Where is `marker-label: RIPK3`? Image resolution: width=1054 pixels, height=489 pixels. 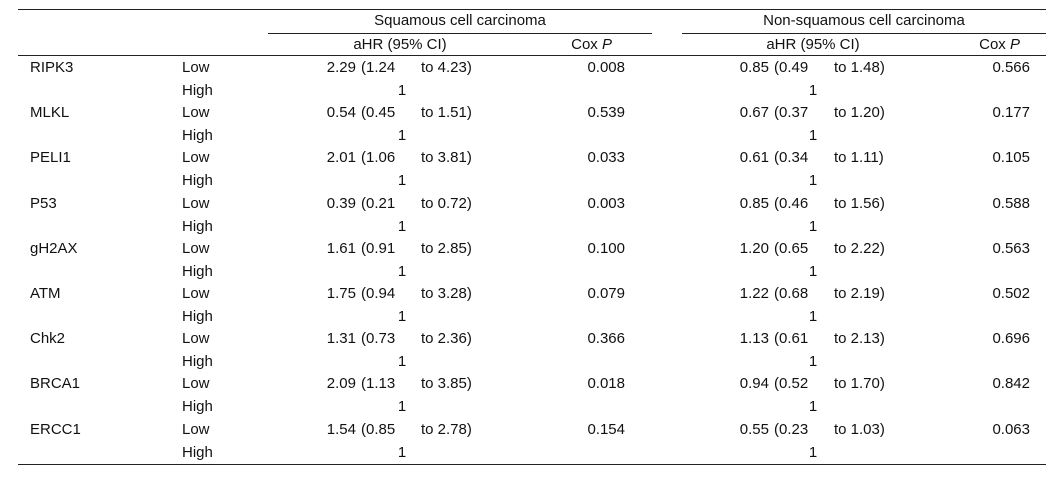 marker-label: RIPK3 is located at coordinates (52, 67).